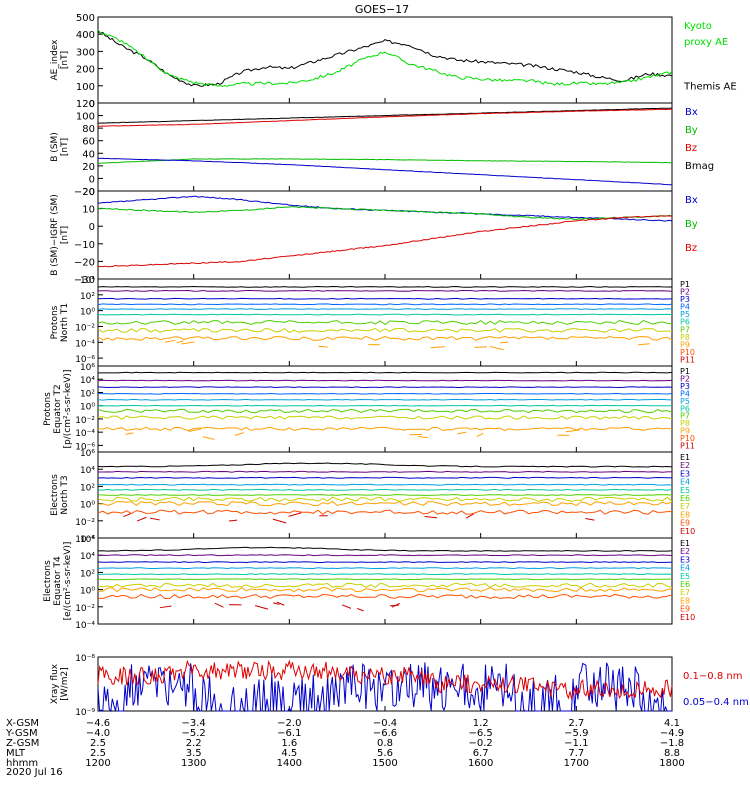 The height and width of the screenshot is (800, 750). Describe the element at coordinates (85, 52) in the screenshot. I see `y-tick-label: 300` at that location.